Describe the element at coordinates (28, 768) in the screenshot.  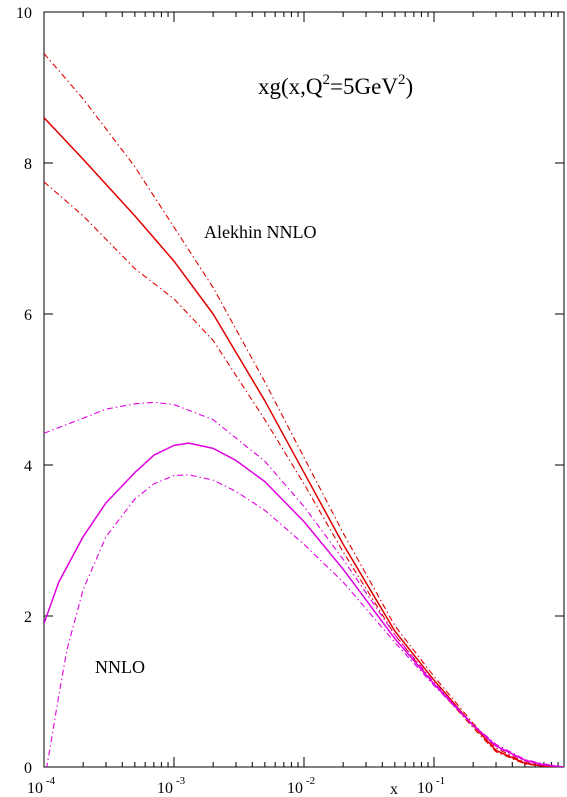
I see `y-tick-label: 0` at that location.